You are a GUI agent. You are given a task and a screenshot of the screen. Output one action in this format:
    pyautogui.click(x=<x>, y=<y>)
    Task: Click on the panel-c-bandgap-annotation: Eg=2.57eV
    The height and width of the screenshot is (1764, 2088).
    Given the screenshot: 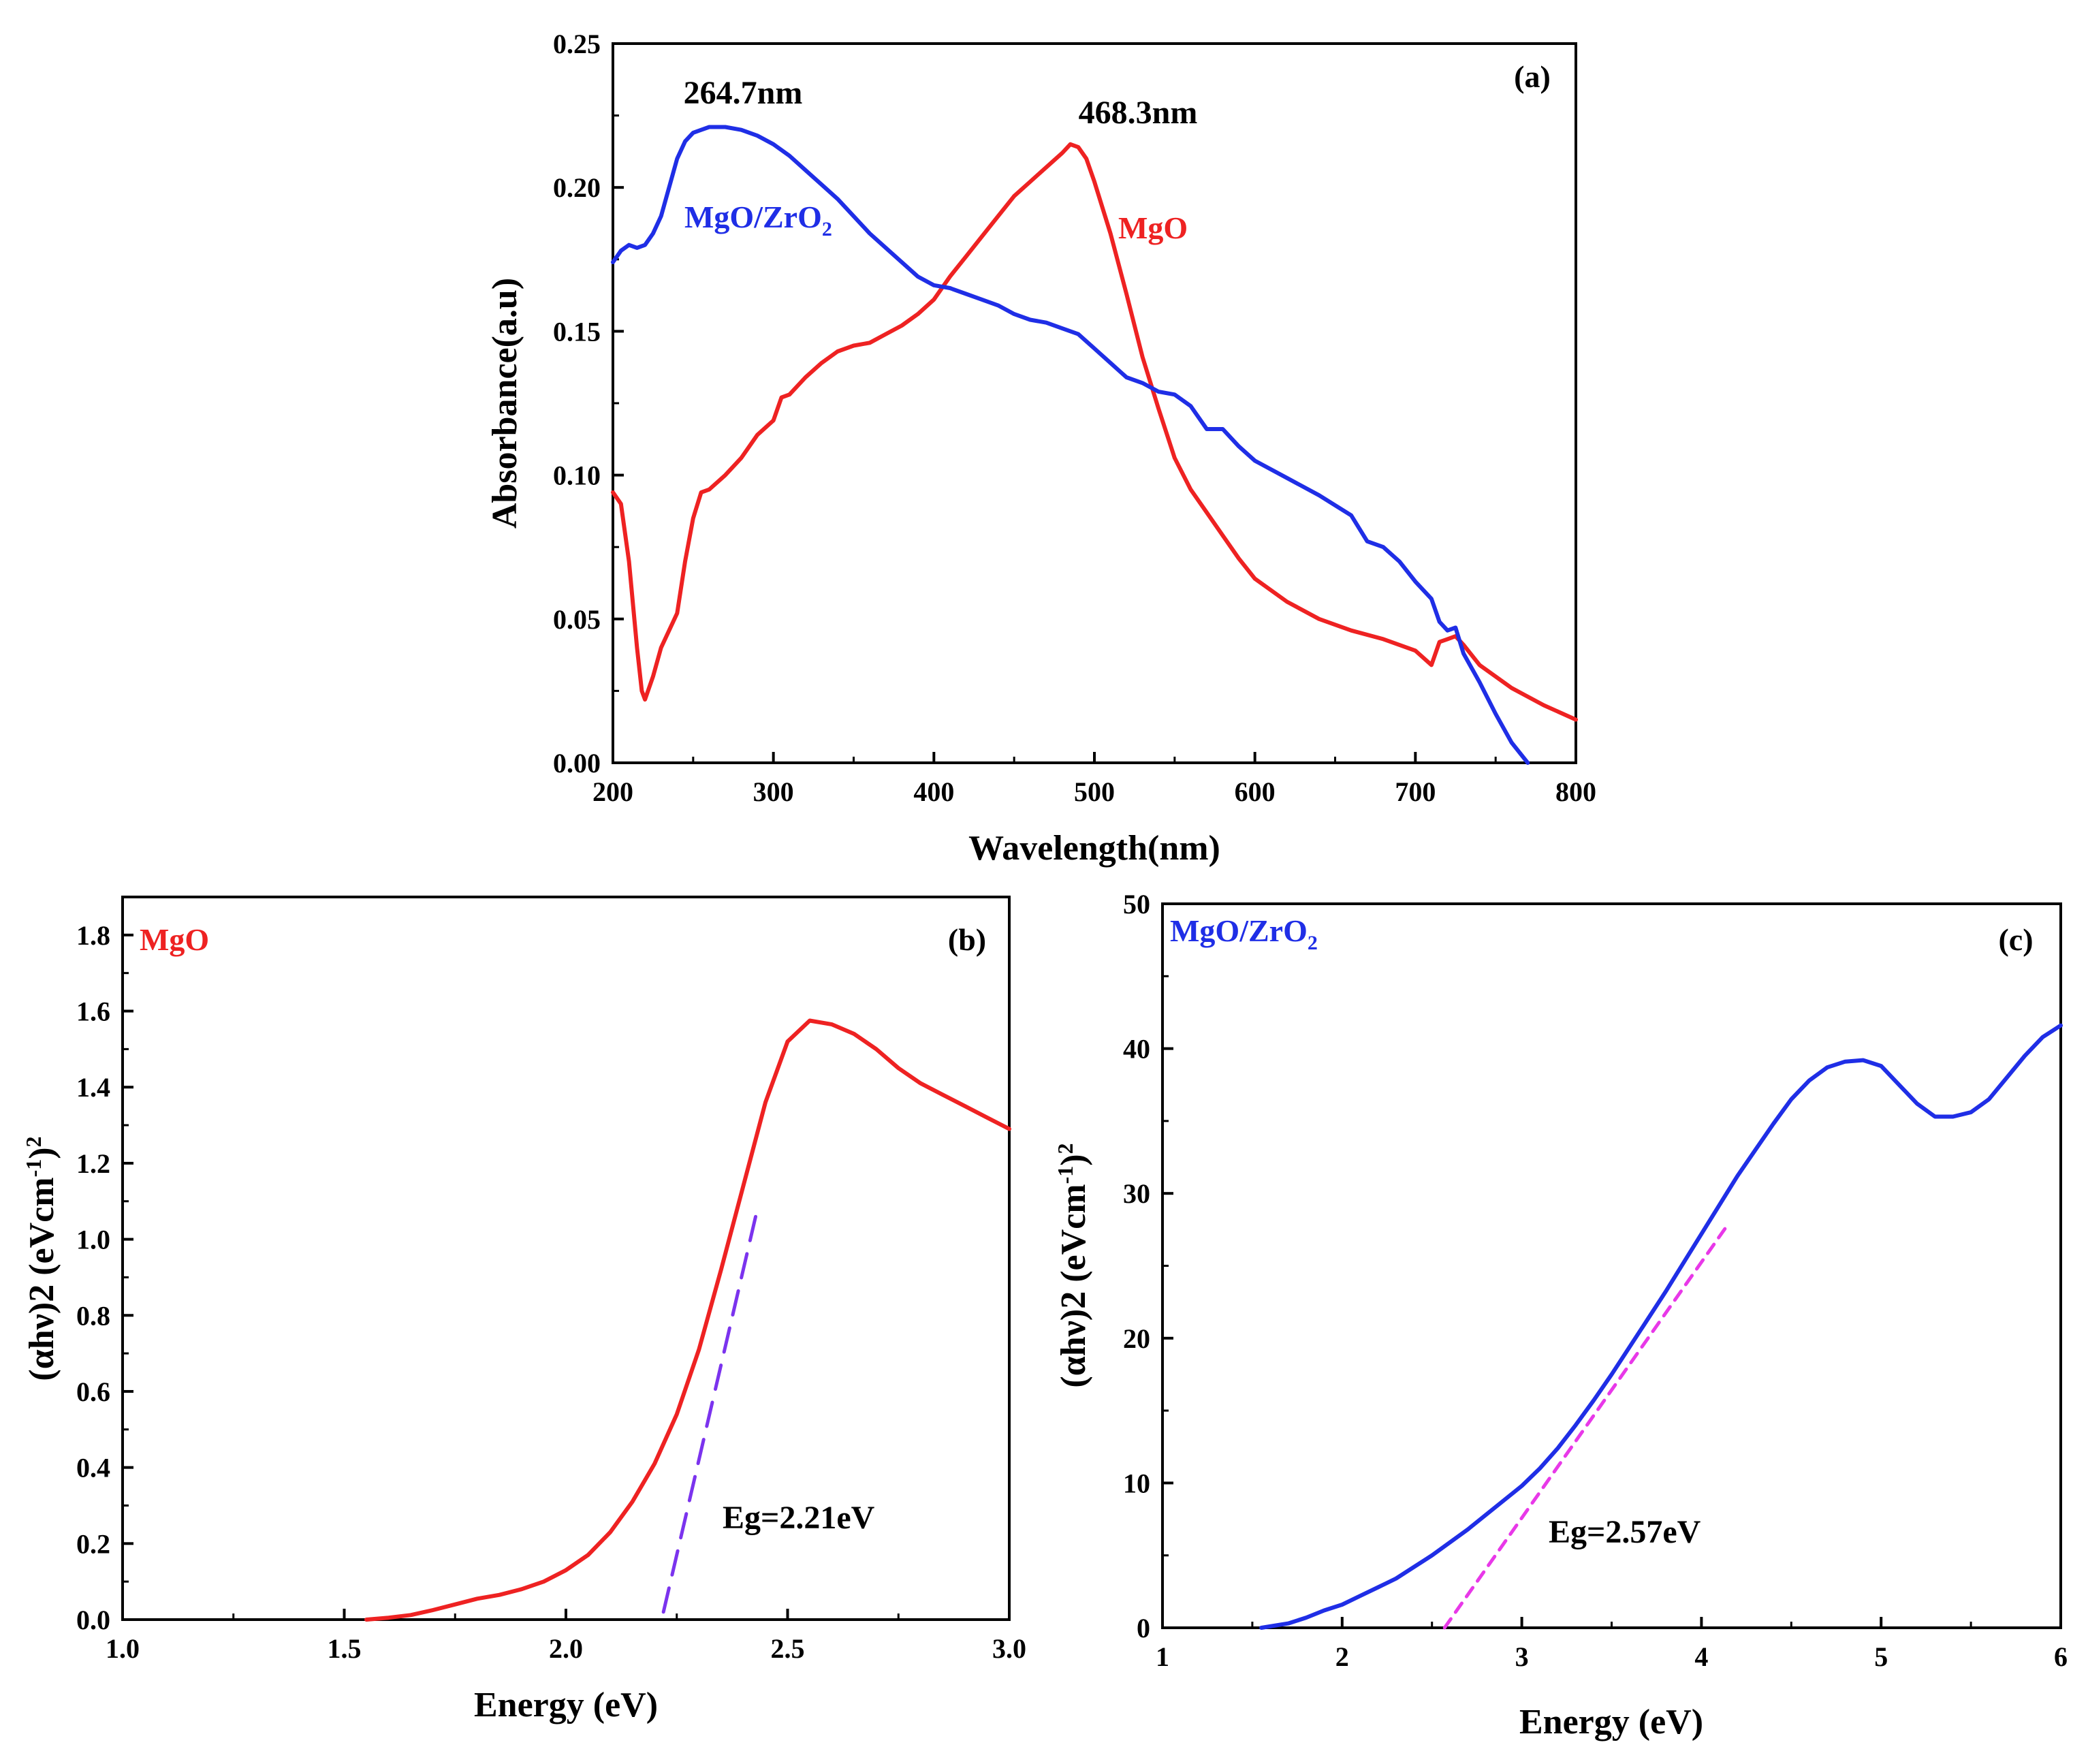 What is the action you would take?
    pyautogui.click(x=1625, y=1532)
    